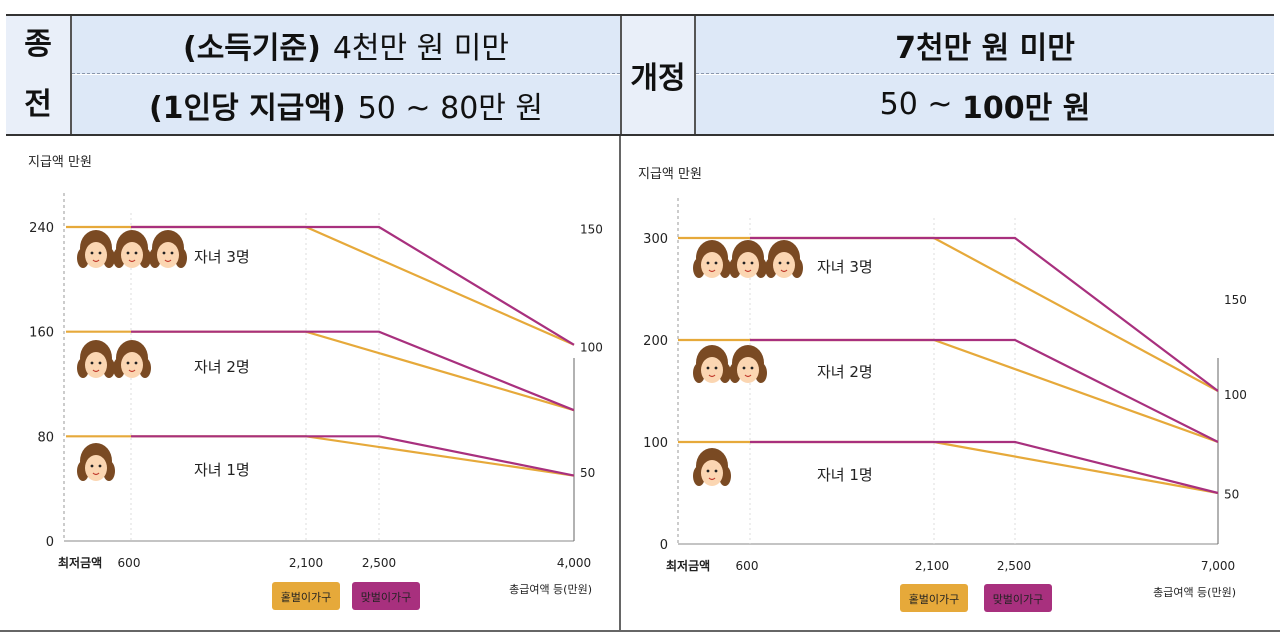 The width and height of the screenshot is (1280, 636). What do you see at coordinates (38, 75) in the screenshot?
I see `before-tag-cell: 종 전` at bounding box center [38, 75].